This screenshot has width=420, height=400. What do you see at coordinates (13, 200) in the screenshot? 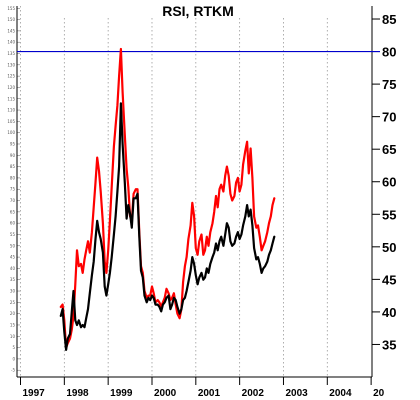
I see `left-tick-label-70: 70` at bounding box center [13, 200].